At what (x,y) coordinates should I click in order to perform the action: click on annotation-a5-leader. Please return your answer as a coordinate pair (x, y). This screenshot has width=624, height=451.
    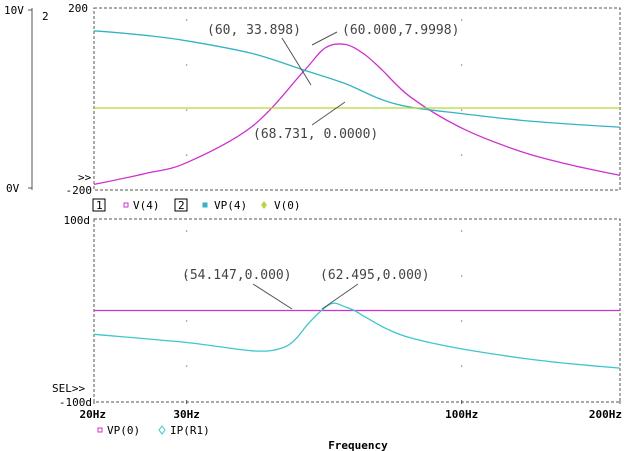
    Looking at the image, I should click on (340, 296).